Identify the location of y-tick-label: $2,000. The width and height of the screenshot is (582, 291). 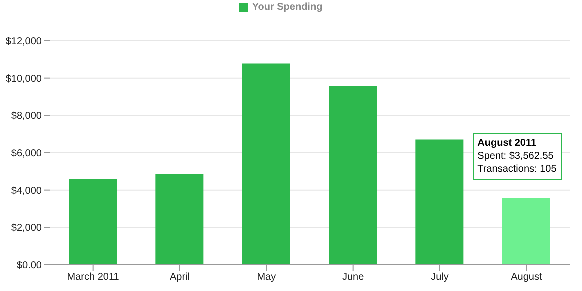
(26, 228).